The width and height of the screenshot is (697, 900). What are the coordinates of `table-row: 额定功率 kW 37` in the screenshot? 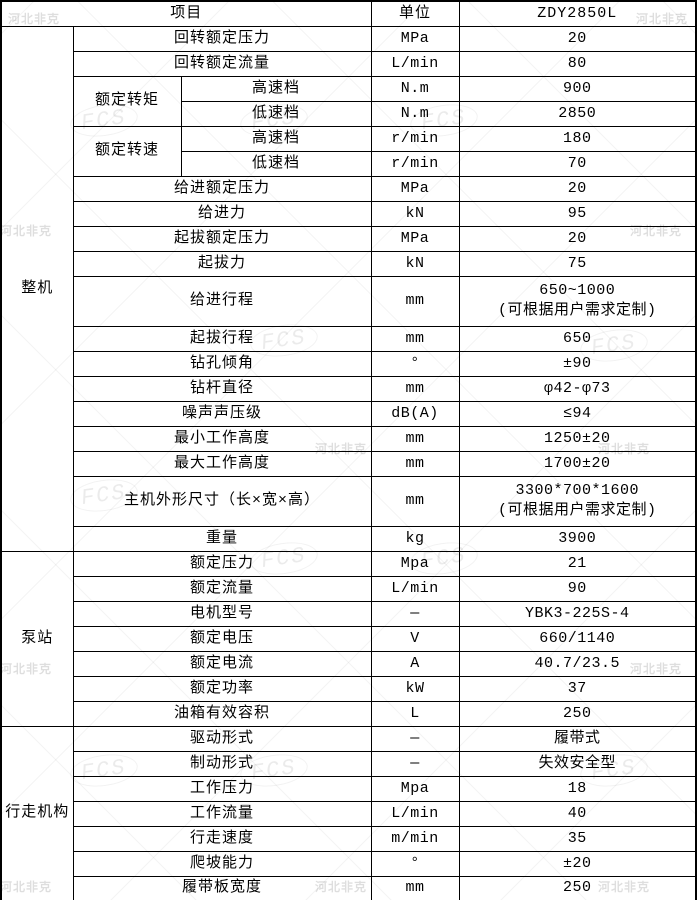 It's located at (349, 688).